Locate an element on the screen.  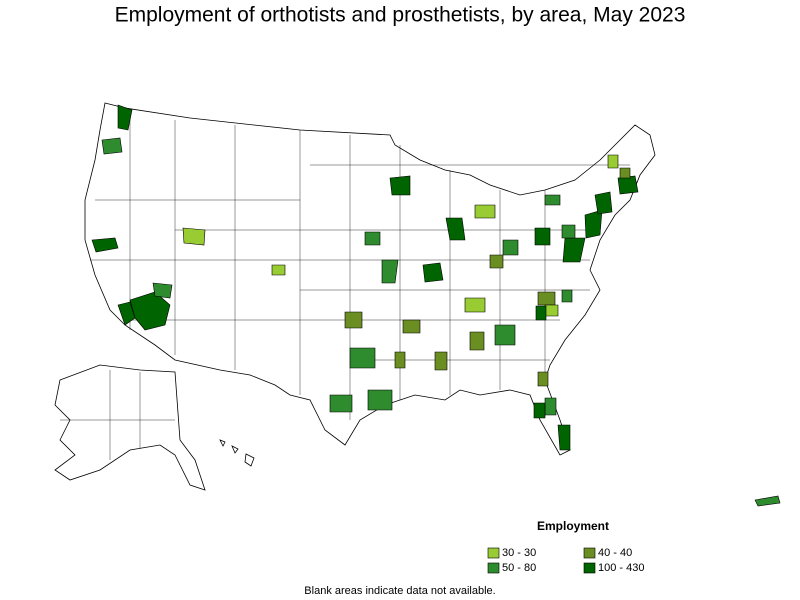
area-idaho is located at coordinates (194, 236).